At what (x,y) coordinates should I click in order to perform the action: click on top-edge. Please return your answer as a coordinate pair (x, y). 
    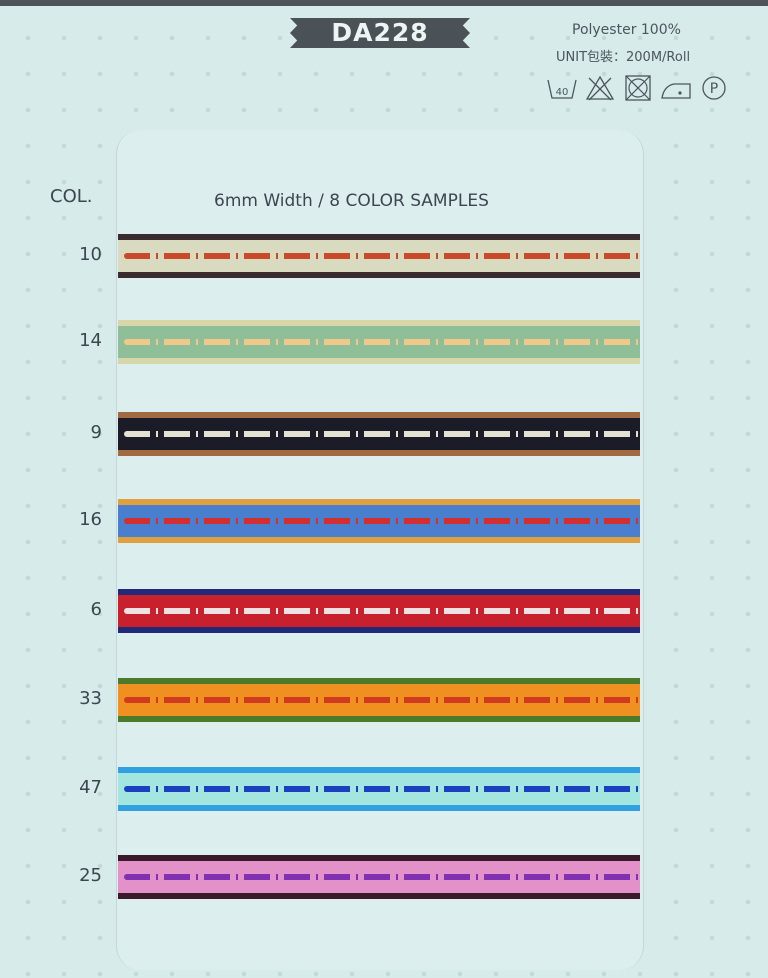
    Looking at the image, I should click on (384, 3).